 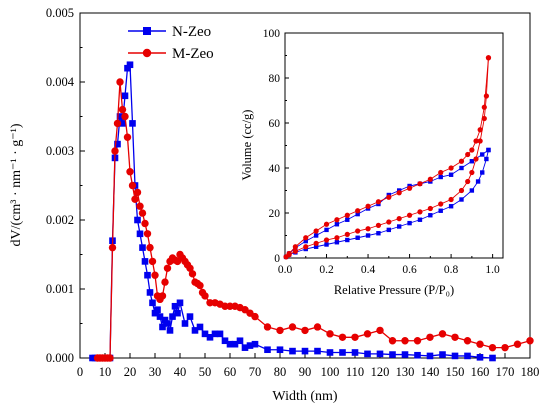 I want to click on legend-marker-n-zeo, so click(x=147, y=31).